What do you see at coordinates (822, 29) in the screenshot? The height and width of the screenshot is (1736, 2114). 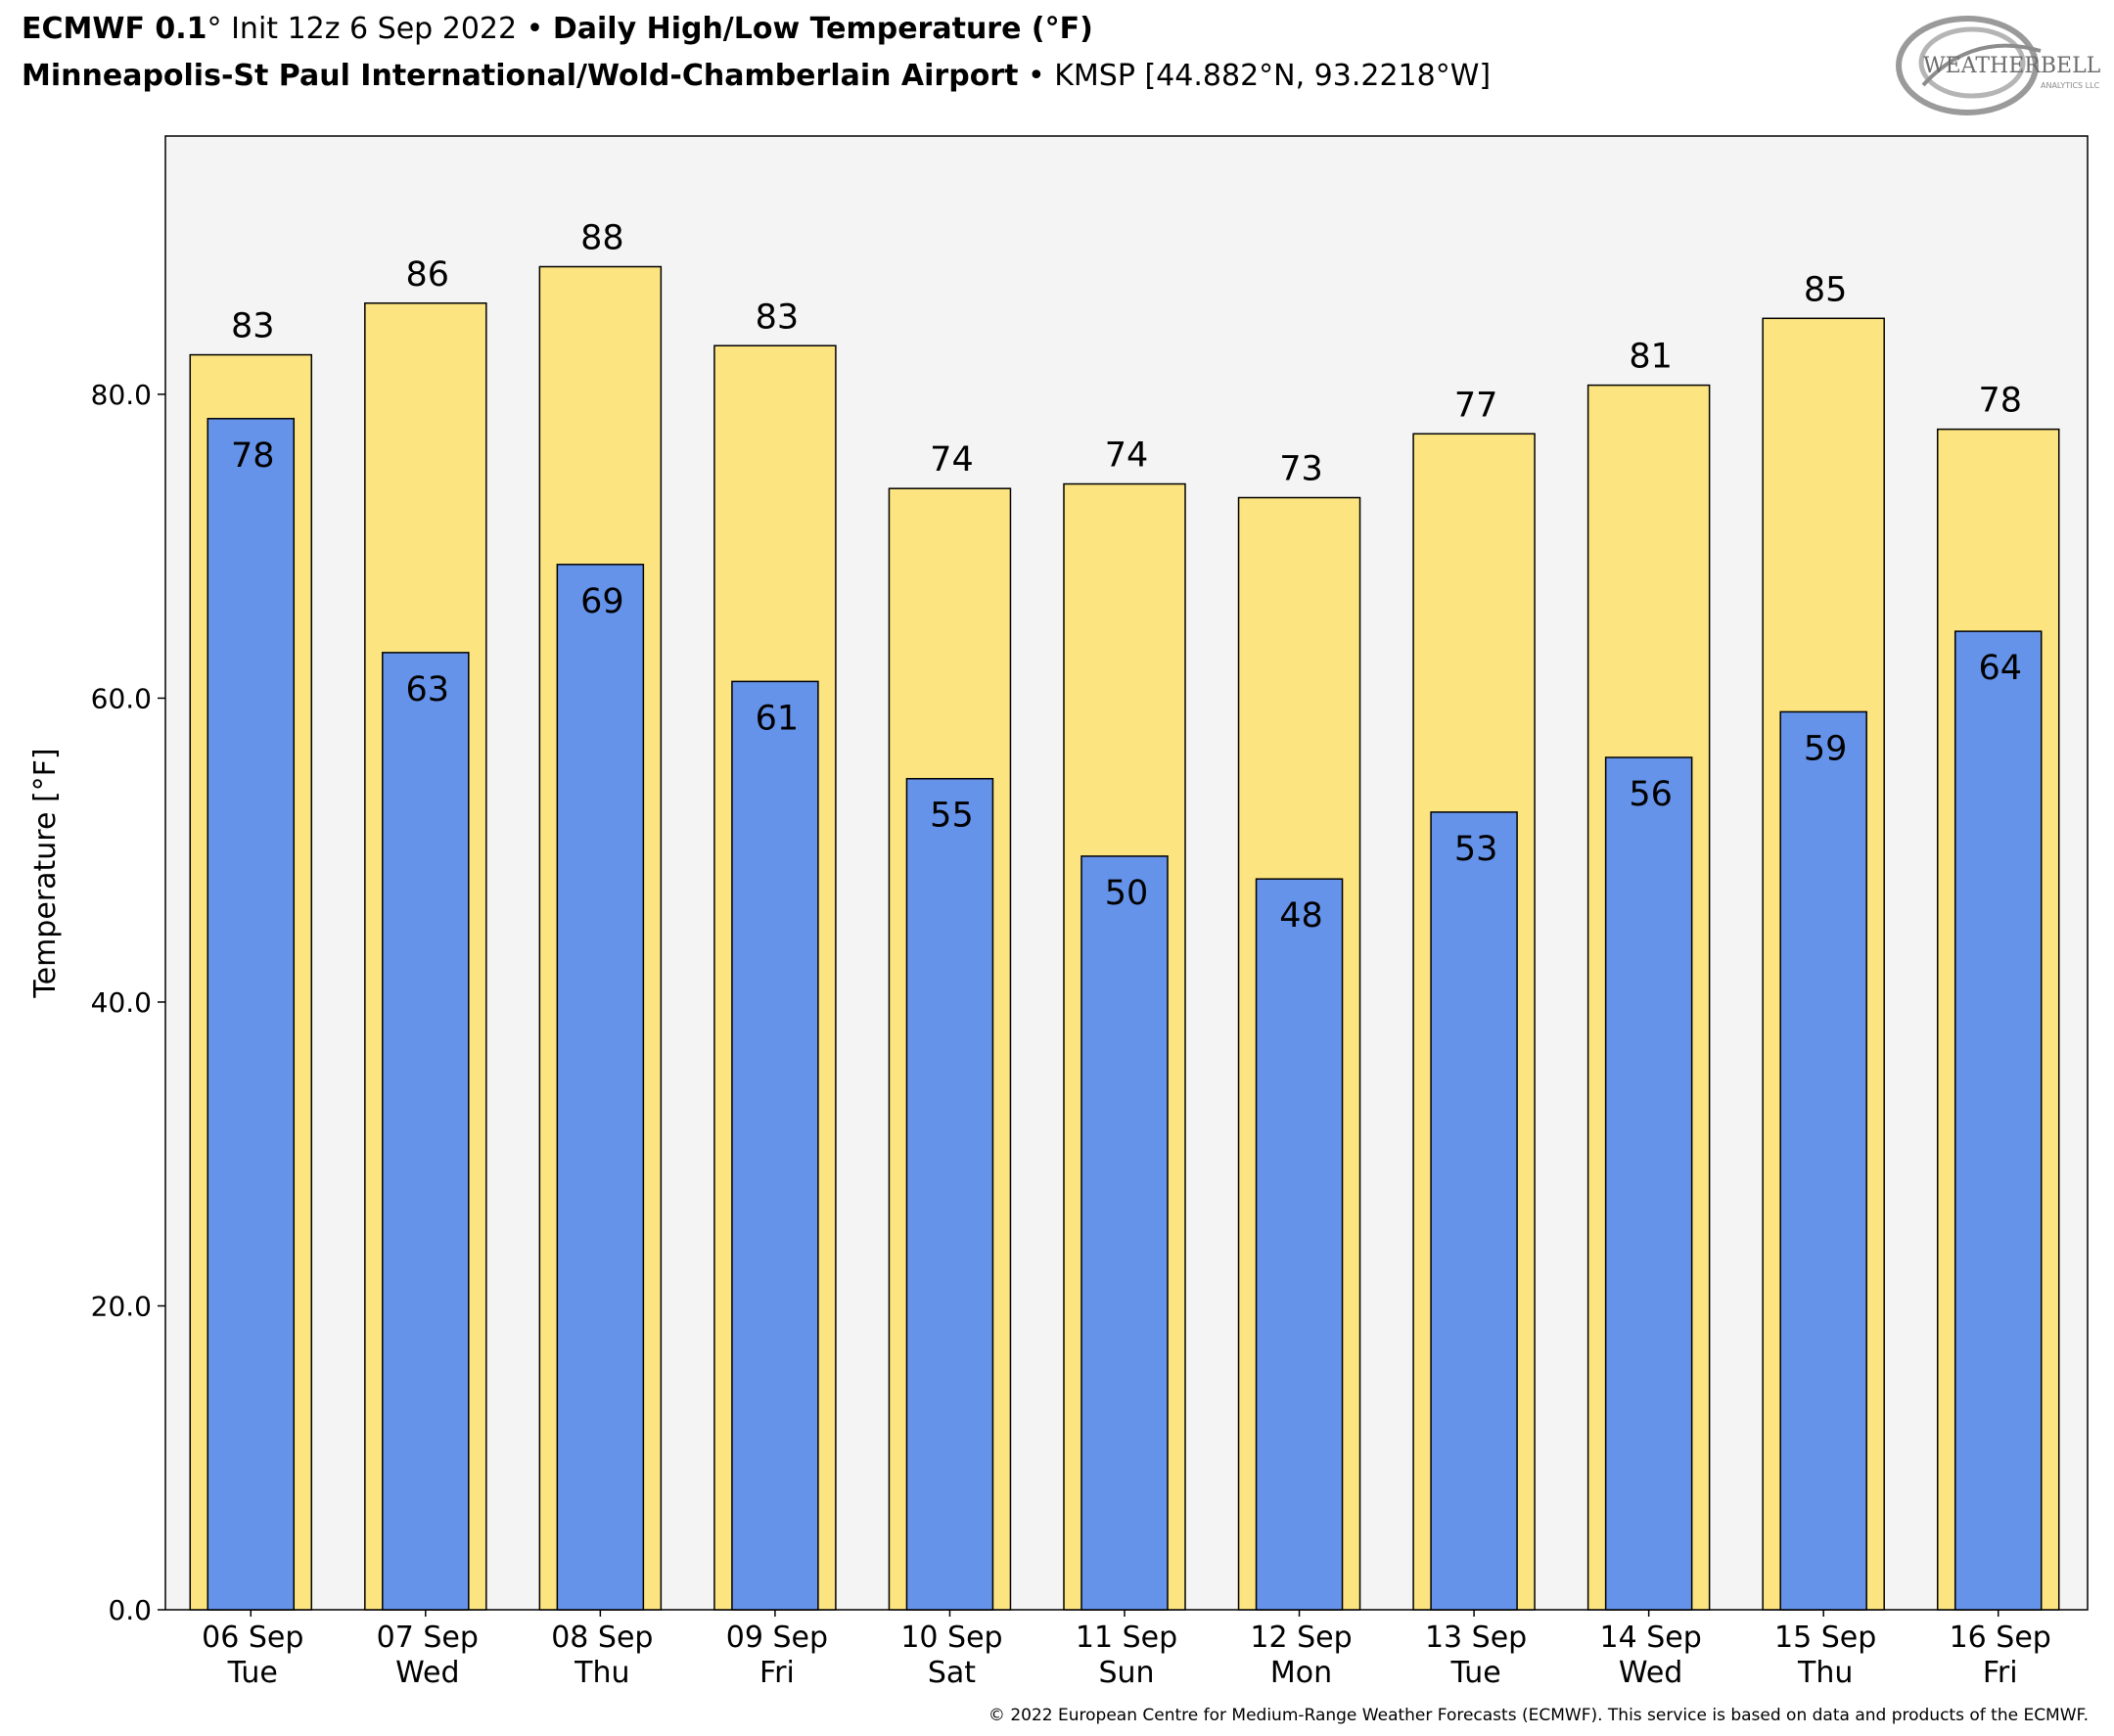 I see `product-name: Daily High/Low Temperature (°F)` at bounding box center [822, 29].